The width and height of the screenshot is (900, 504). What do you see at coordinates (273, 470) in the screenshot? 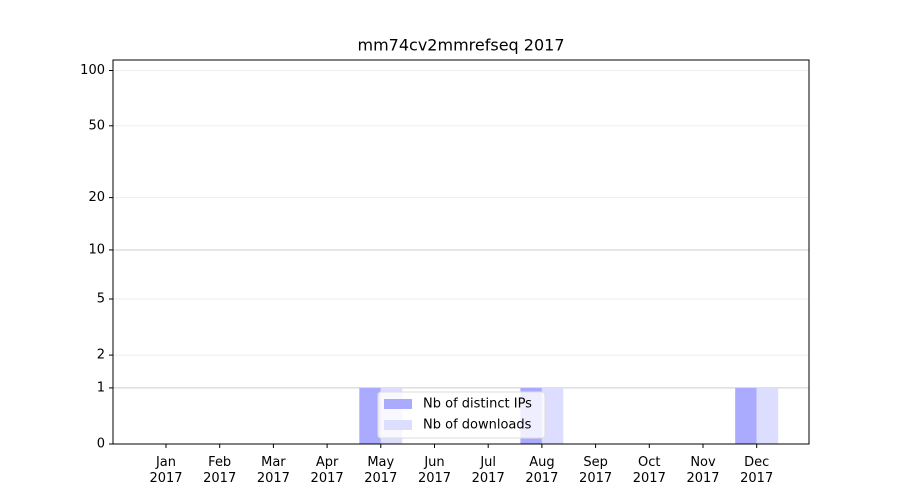
I see `x-tick-label: Mar 2017` at bounding box center [273, 470].